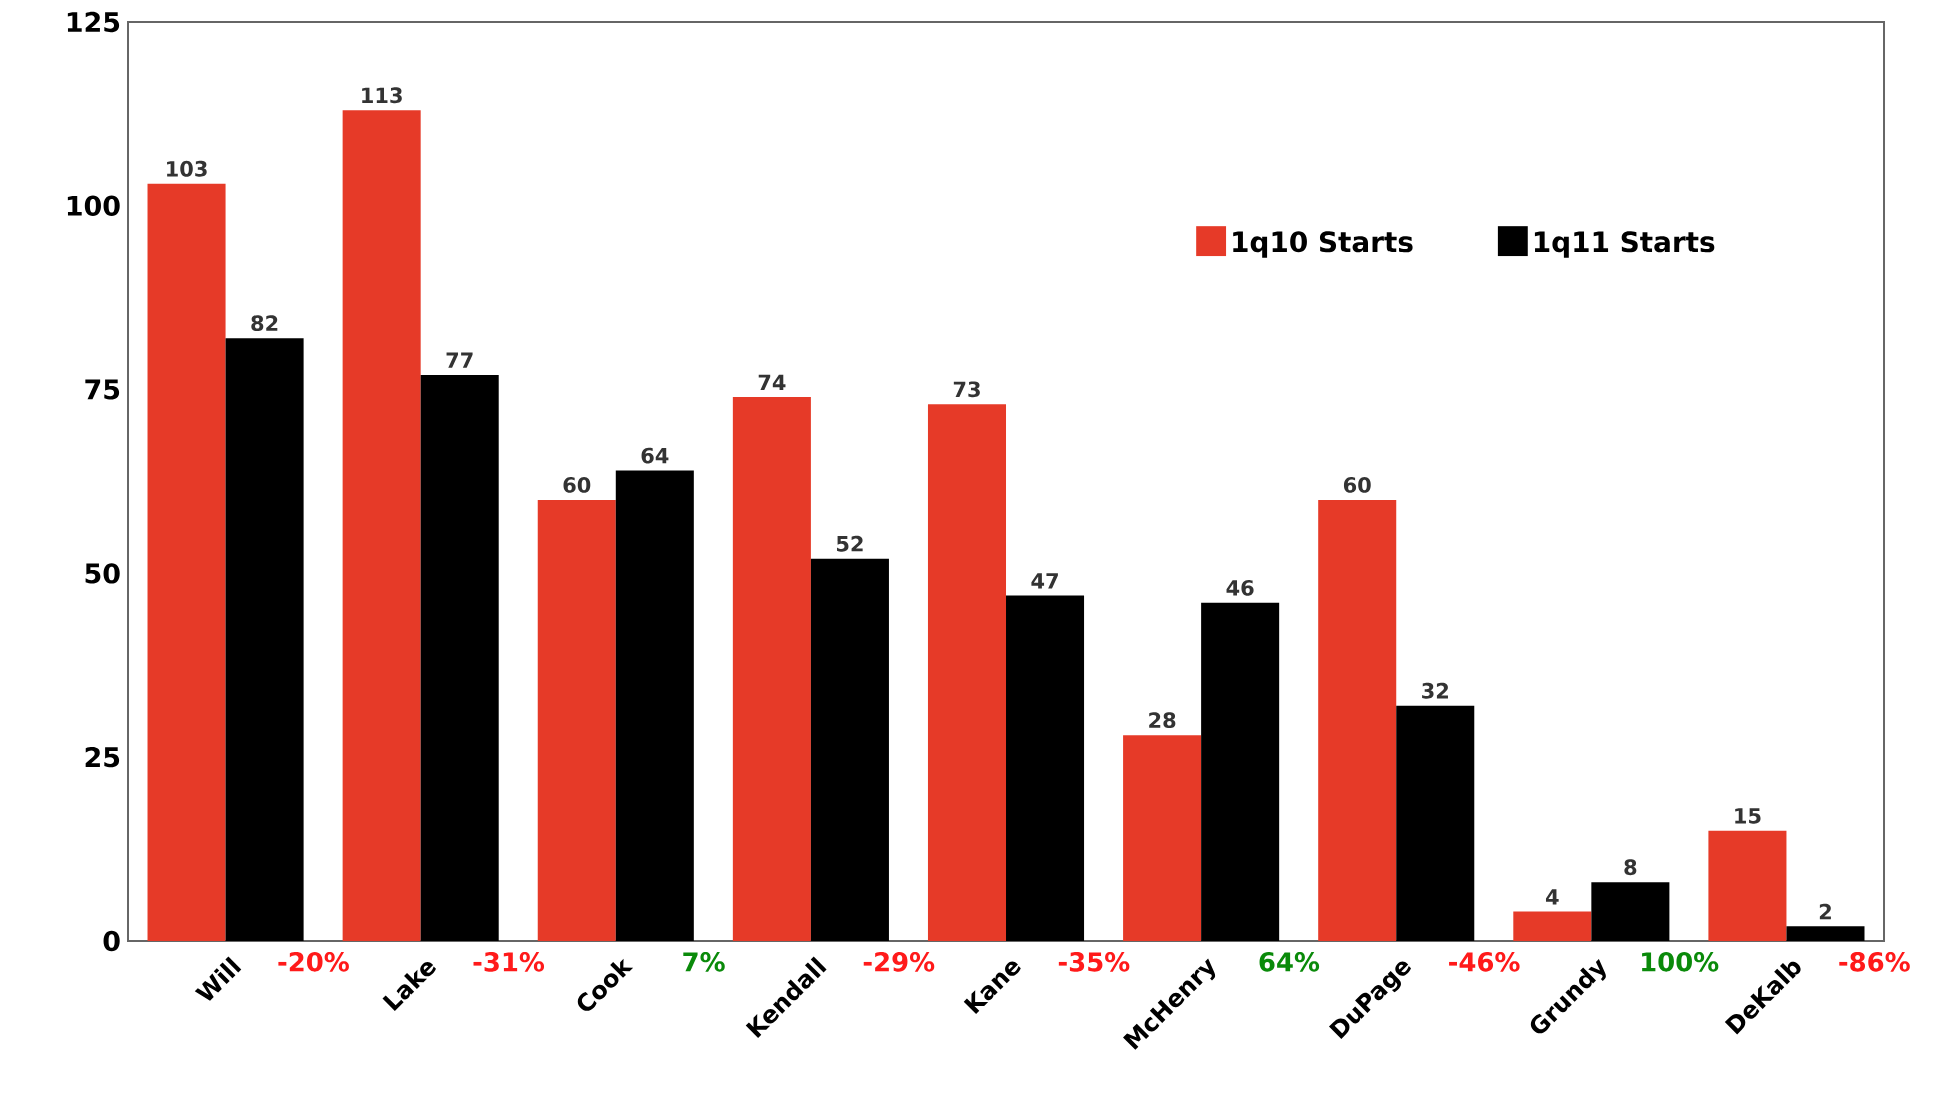 The width and height of the screenshot is (1950, 1104). Describe the element at coordinates (187, 168) in the screenshot. I see `data-label: 103` at that location.